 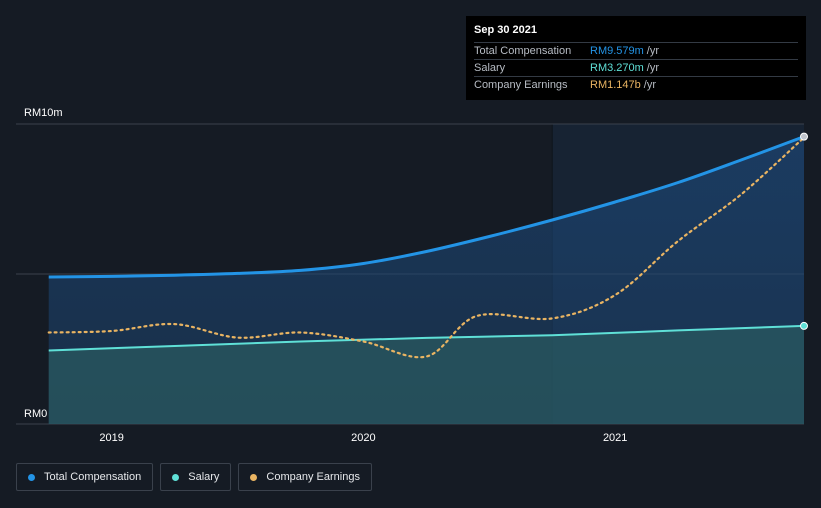 I want to click on total-compensation-dot-icon, so click(x=31, y=477).